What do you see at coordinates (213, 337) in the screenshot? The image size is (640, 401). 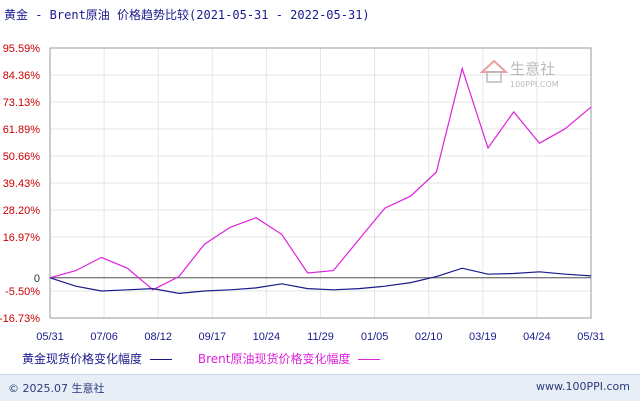 I see `x-tick-label: 09/17` at bounding box center [213, 337].